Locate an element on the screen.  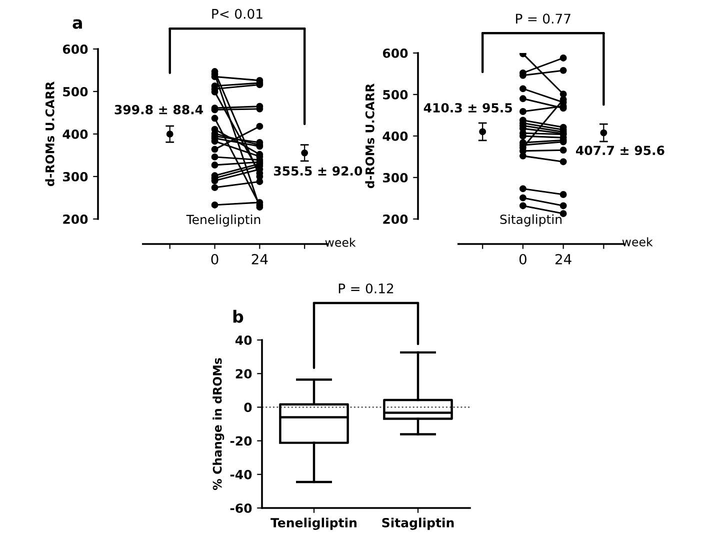
text: b is located at coordinates (238, 316).